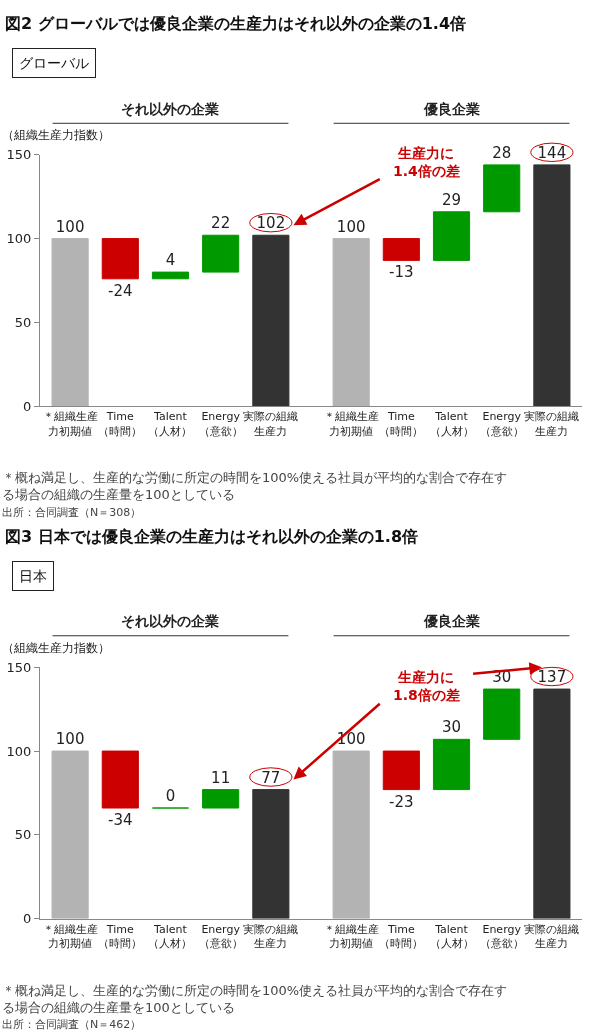 Image resolution: width=590 pixels, height=1035 pixels. I want to click on data-label: -13, so click(401, 272).